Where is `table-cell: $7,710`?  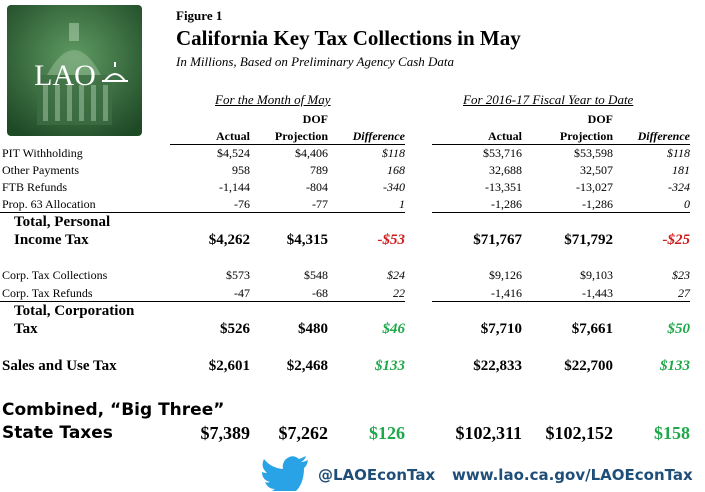 table-cell: $7,710 is located at coordinates (501, 329).